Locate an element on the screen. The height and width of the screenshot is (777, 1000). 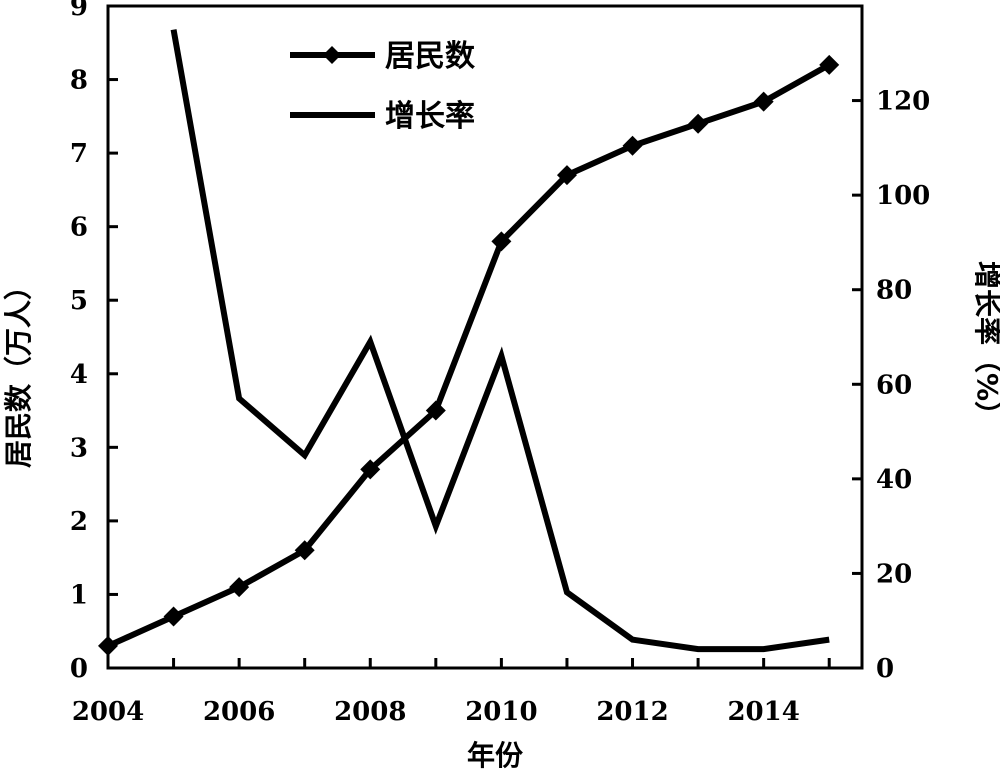
left-y-axis: 0 1 2 3 4 5 6 7 8 9 is located at coordinates (94, 342).